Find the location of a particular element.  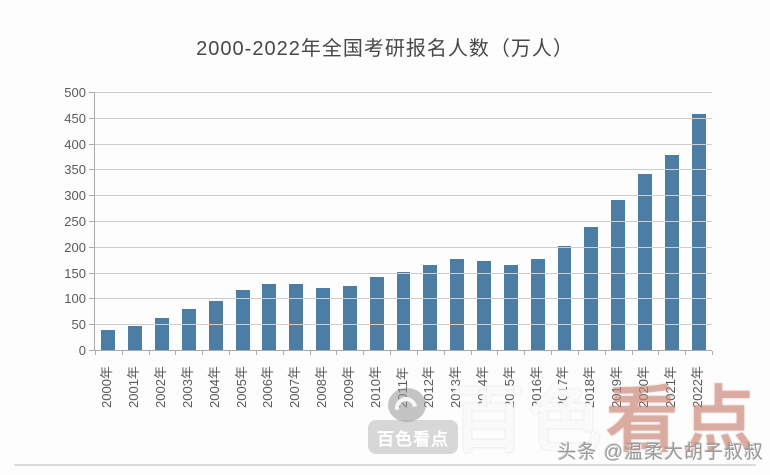

x-tick-label: 2018年 is located at coordinates (590, 387).